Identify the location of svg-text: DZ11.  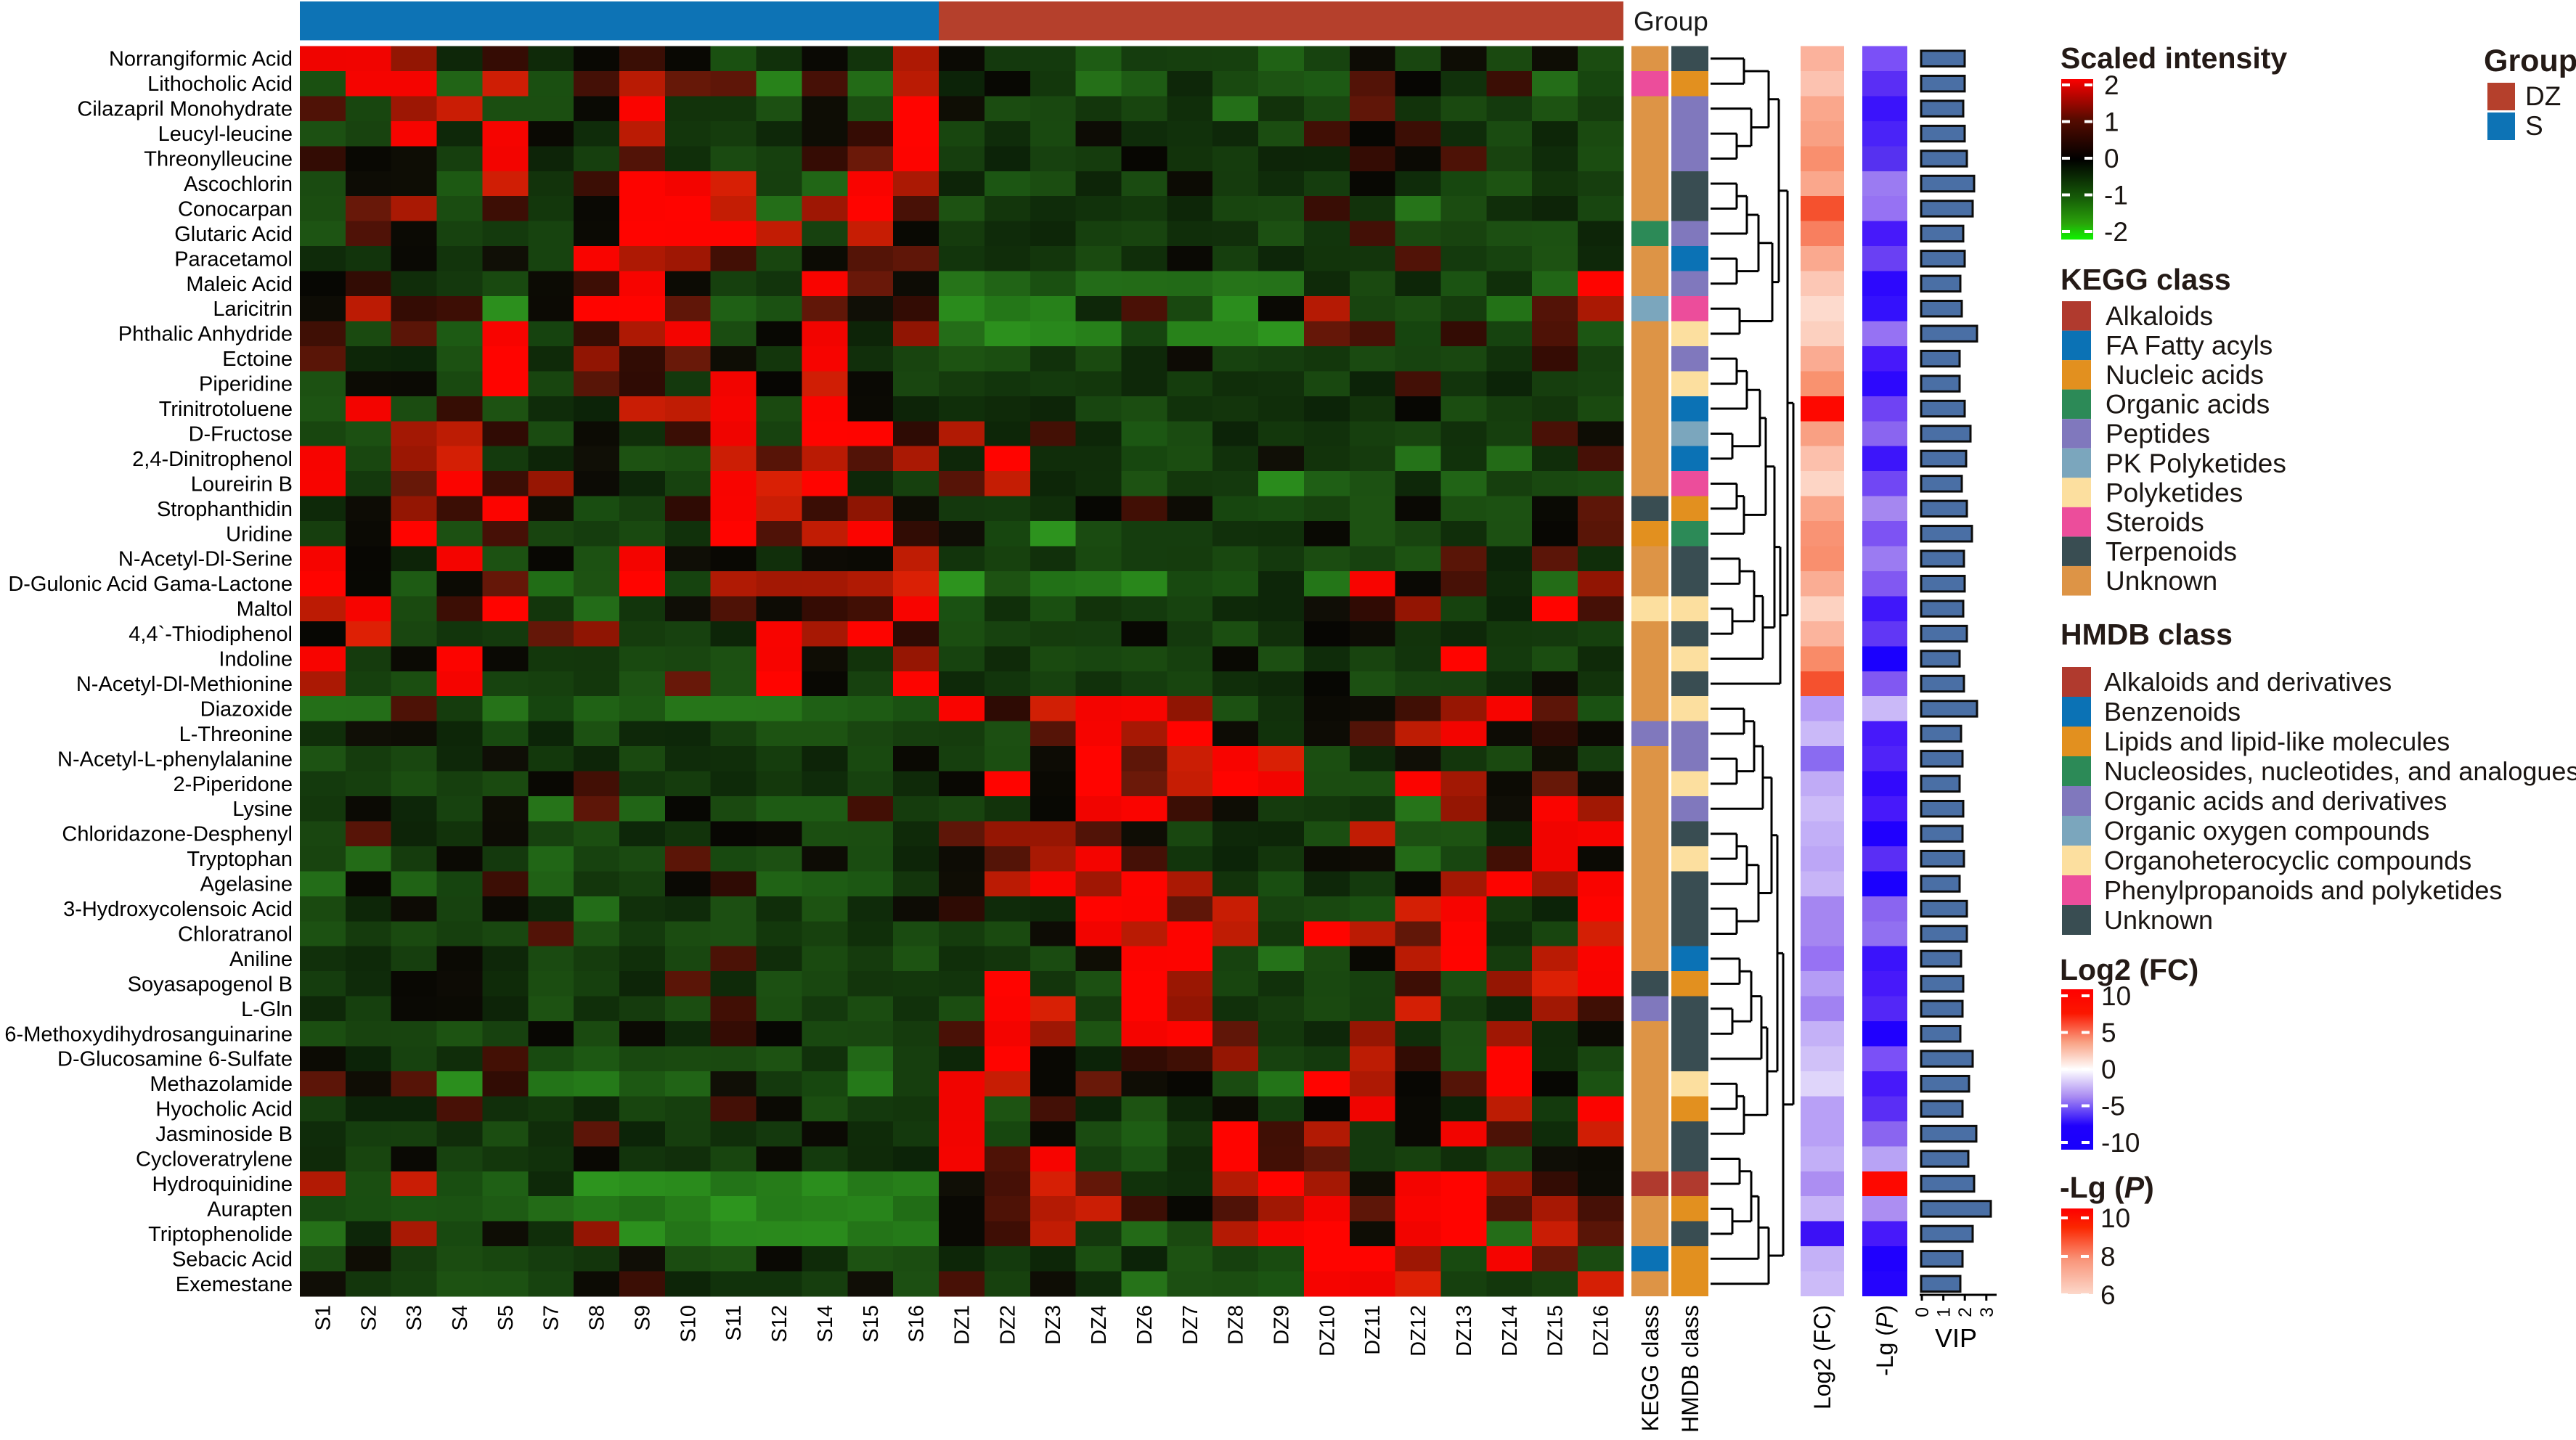
(1373, 1330).